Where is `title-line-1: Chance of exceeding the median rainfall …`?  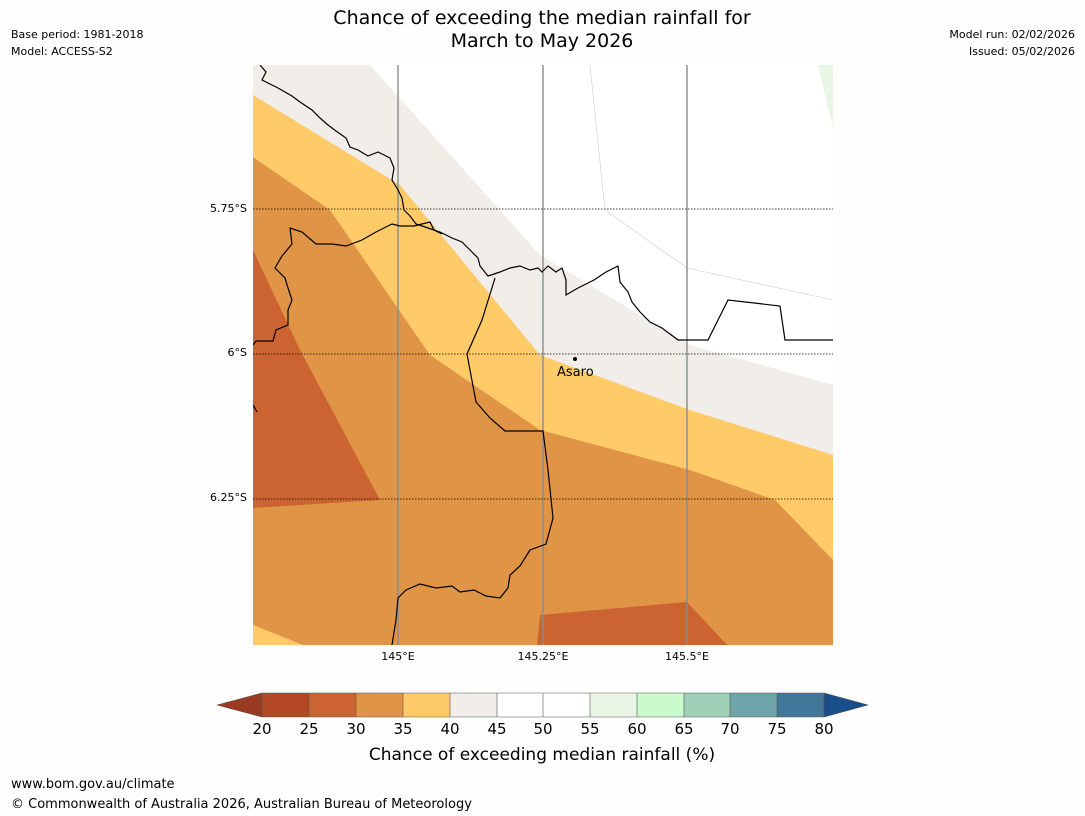
title-line-1: Chance of exceeding the median rainfall … is located at coordinates (542, 18).